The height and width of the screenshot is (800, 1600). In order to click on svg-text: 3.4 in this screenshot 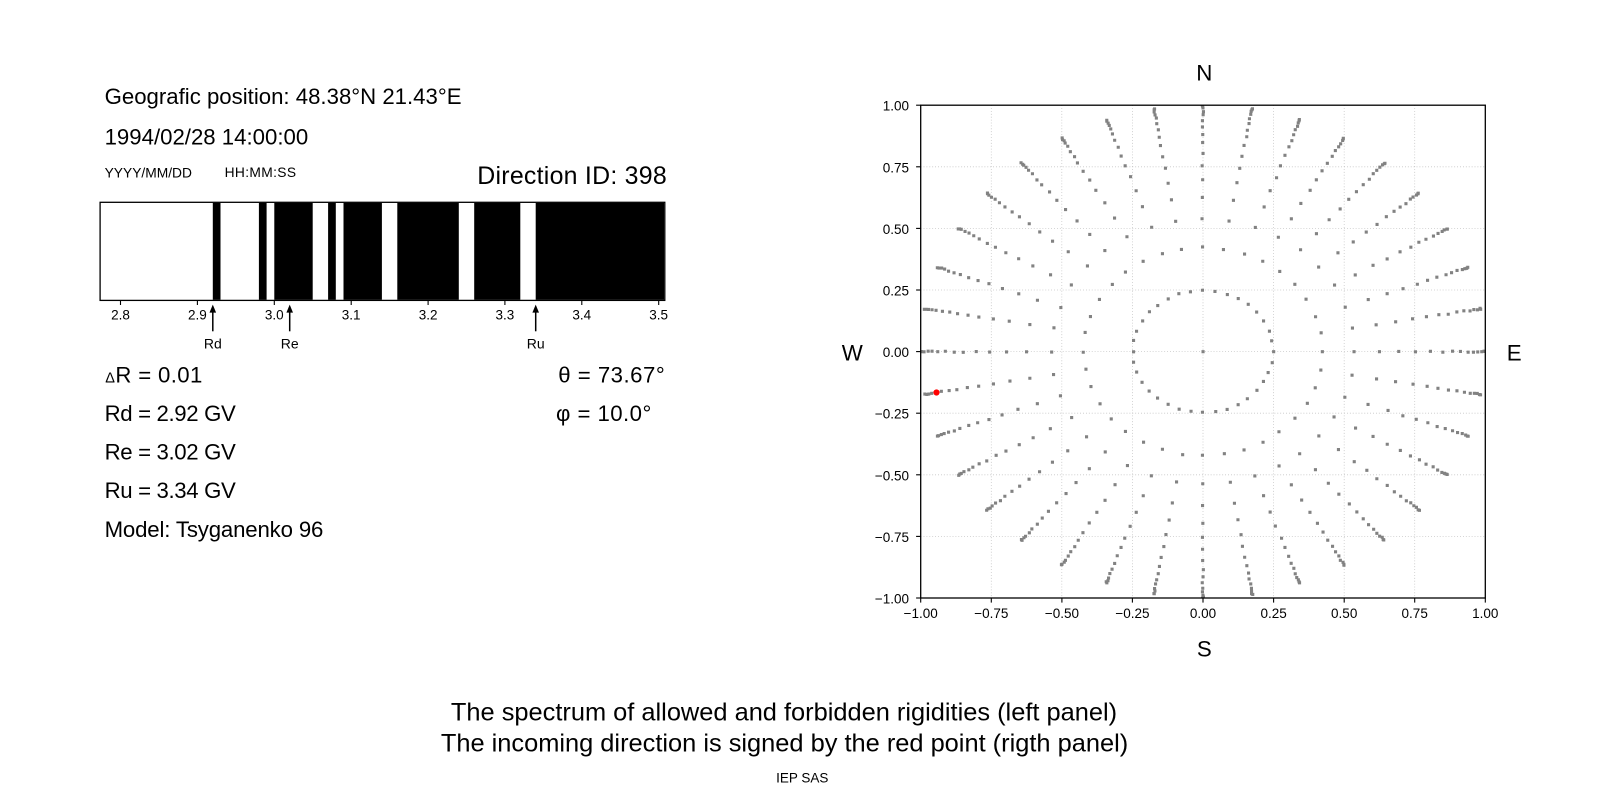, I will do `click(581, 315)`.